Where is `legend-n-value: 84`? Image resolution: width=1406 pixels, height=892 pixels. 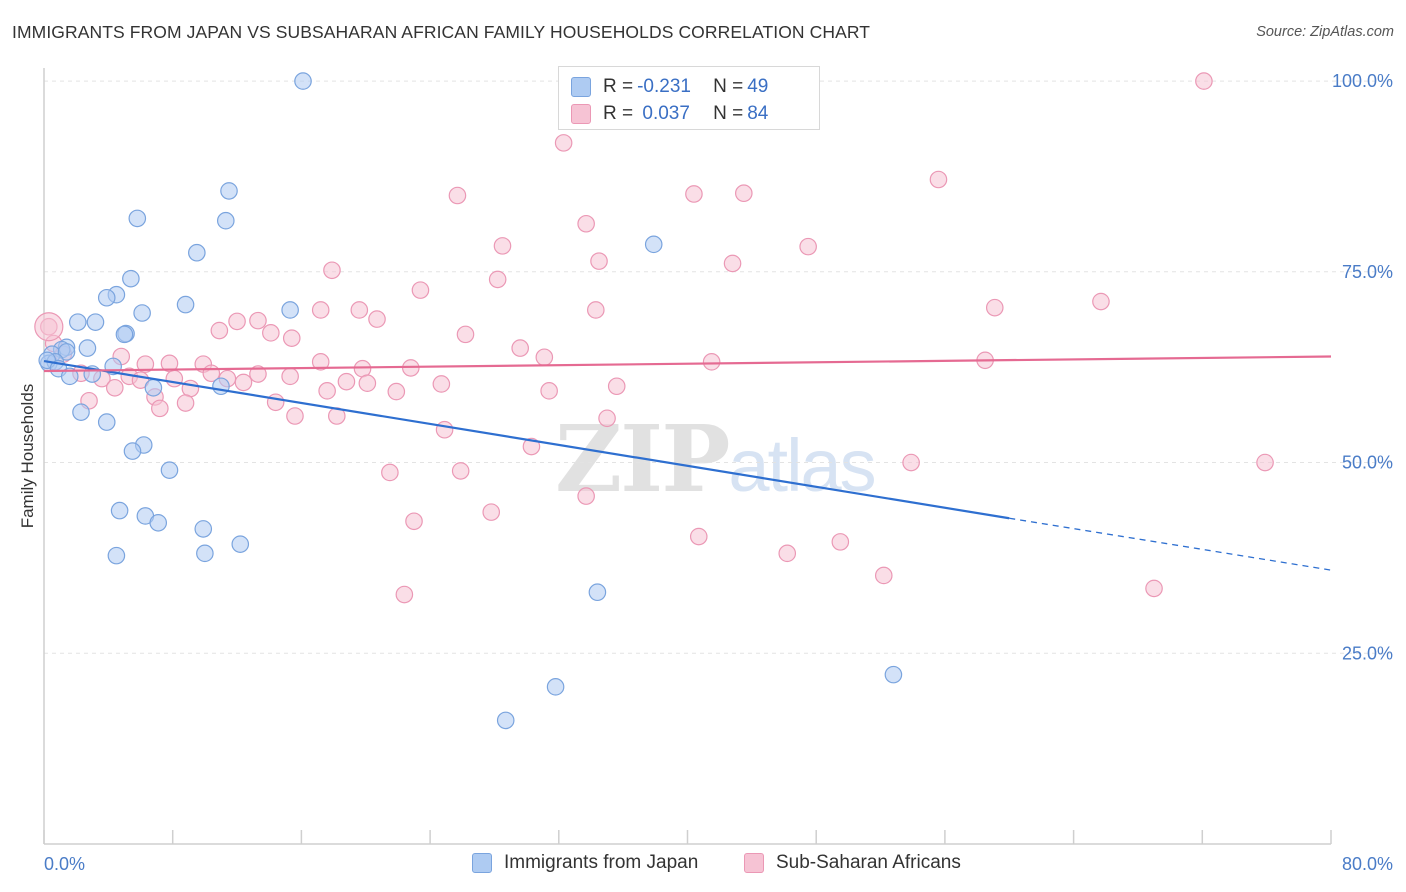 legend-n-value: 84 is located at coordinates (758, 113).